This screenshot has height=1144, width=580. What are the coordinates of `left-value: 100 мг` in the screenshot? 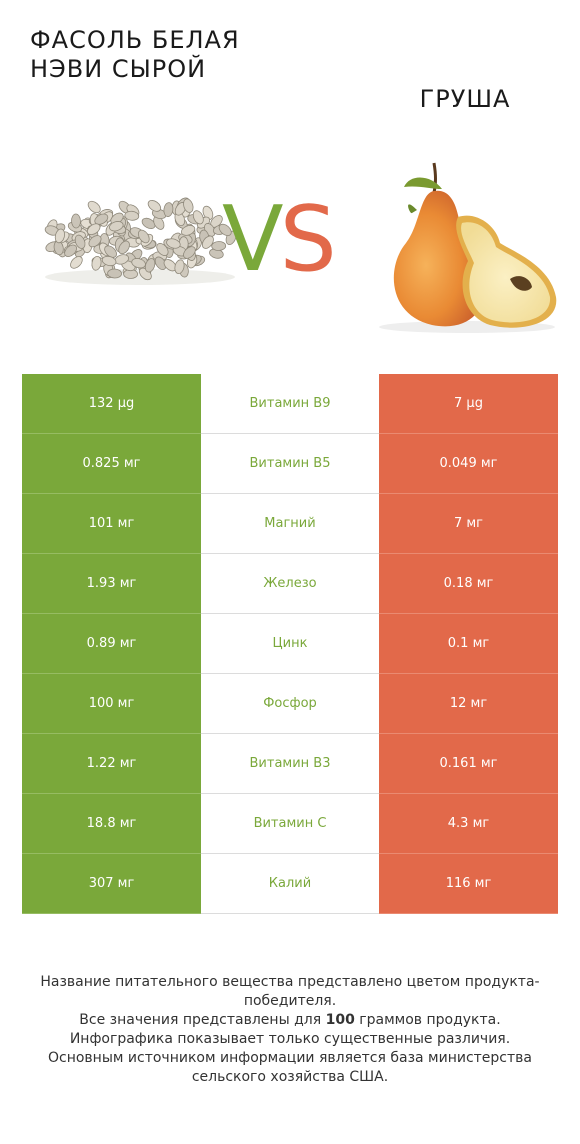 It's located at (111, 704).